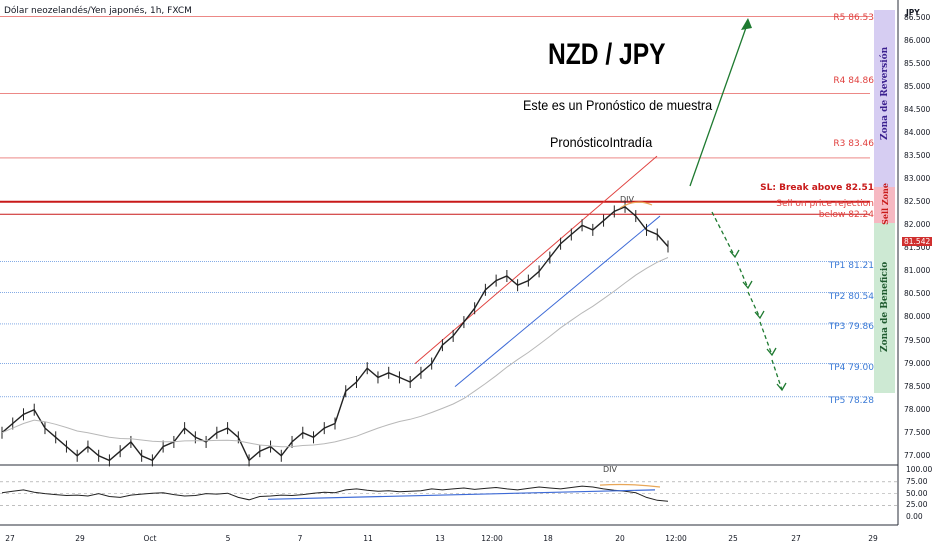 The image size is (932, 550). Describe the element at coordinates (733, 538) in the screenshot. I see `x-axis-tick: 25` at that location.